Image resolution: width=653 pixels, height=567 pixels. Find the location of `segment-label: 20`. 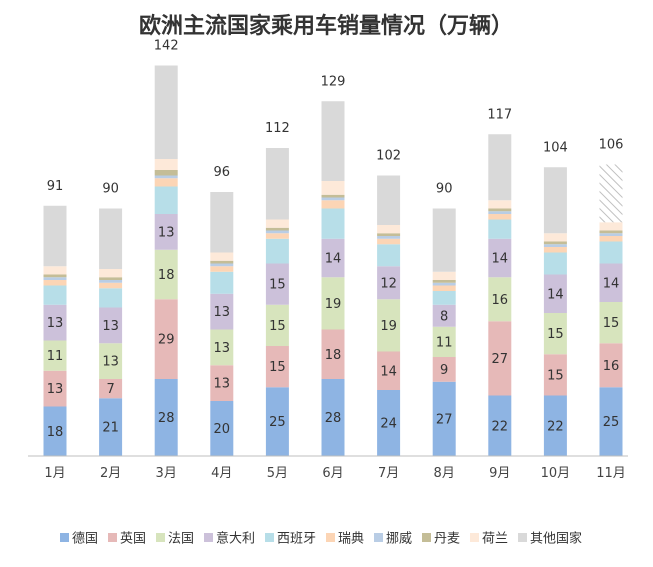

segment-label: 20 is located at coordinates (222, 429).